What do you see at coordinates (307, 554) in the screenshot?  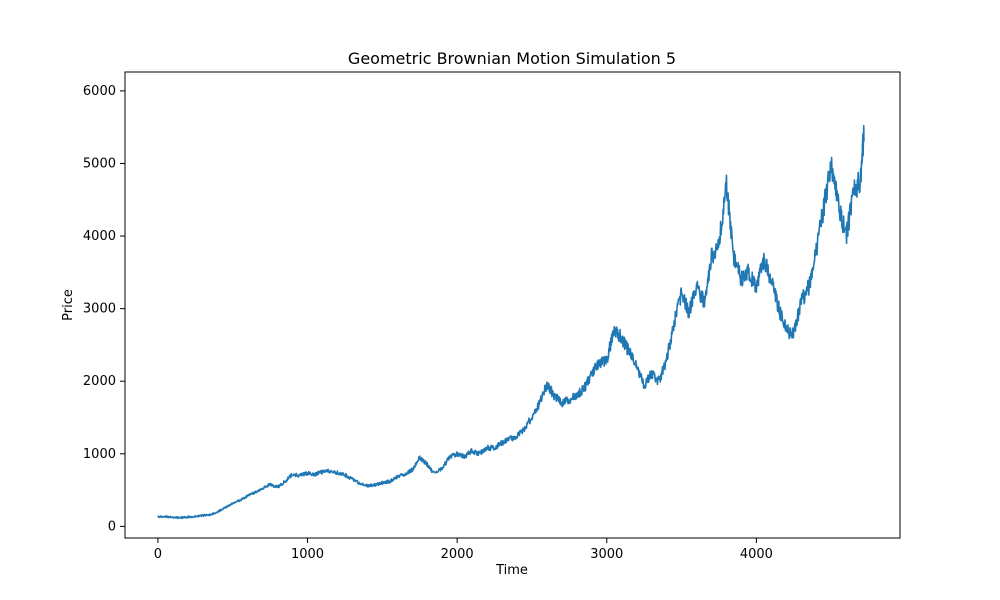 I see `x-tick-label: 1000` at bounding box center [307, 554].